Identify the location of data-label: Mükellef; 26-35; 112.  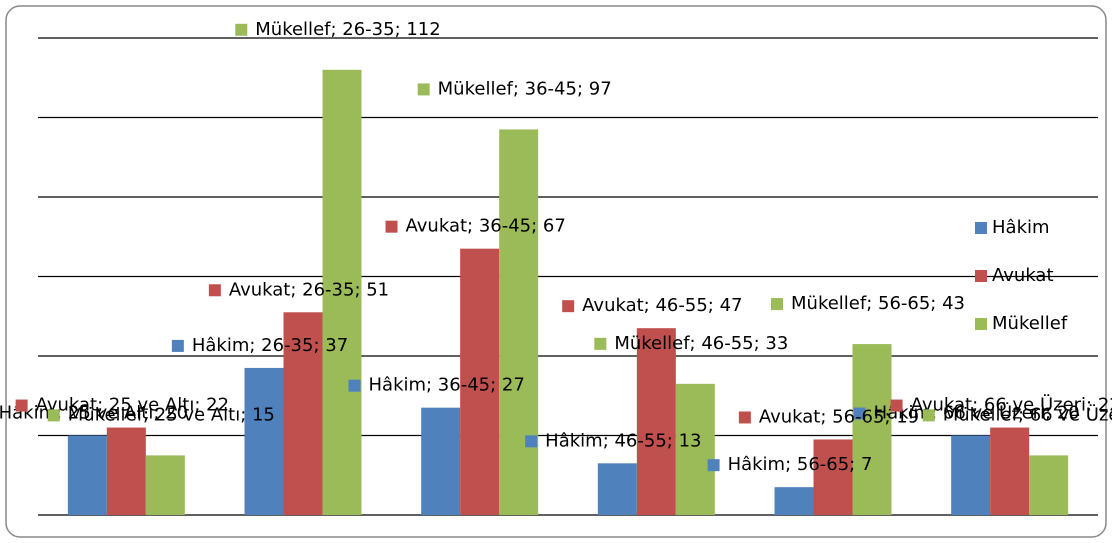
(338, 29).